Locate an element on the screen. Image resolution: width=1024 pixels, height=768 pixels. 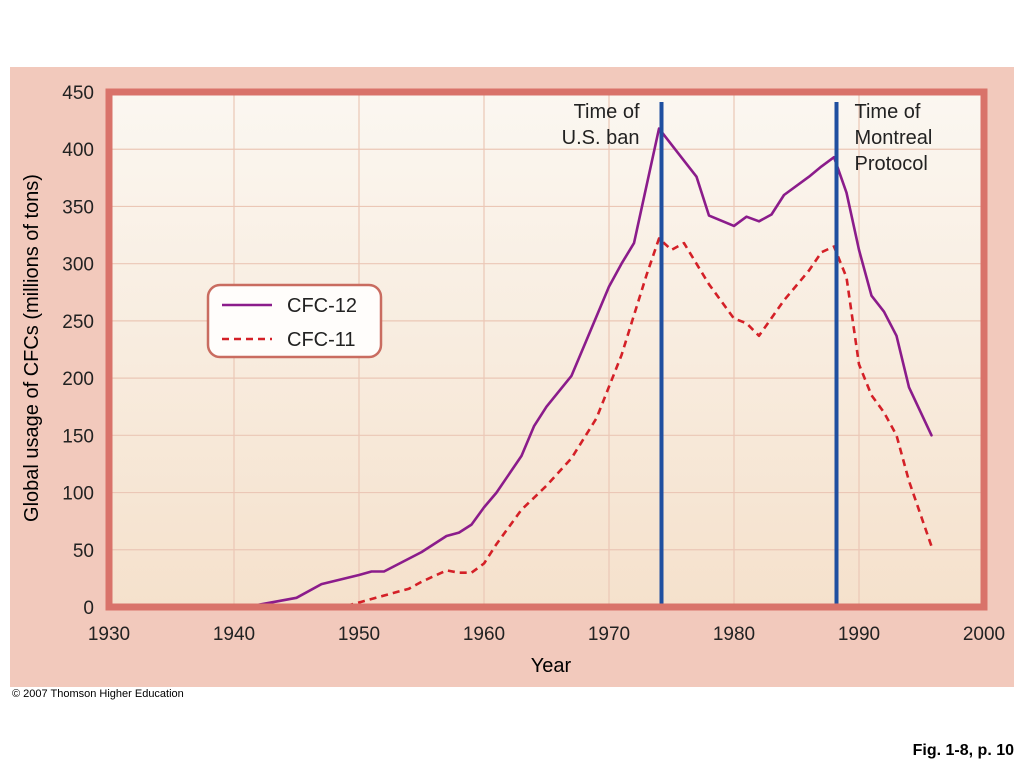
y-tick-label: 150 is located at coordinates (78, 436).